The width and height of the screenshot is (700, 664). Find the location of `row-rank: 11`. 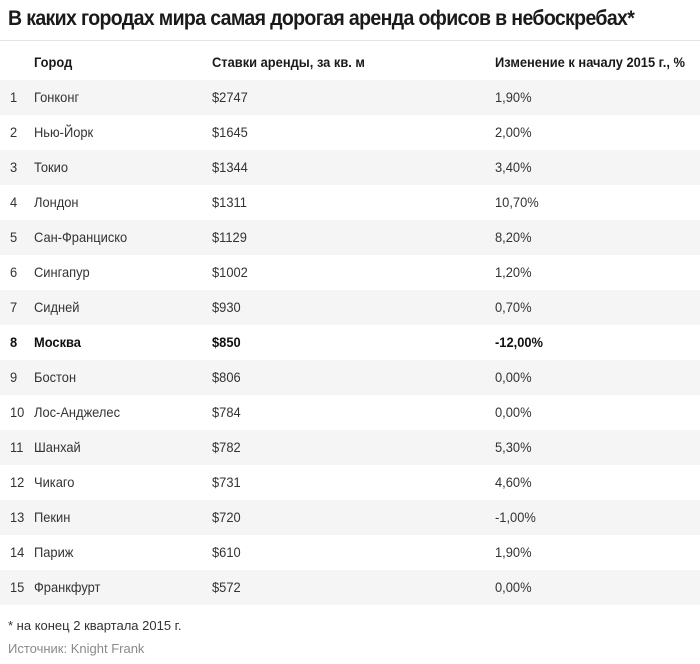

row-rank: 11 is located at coordinates (17, 447).